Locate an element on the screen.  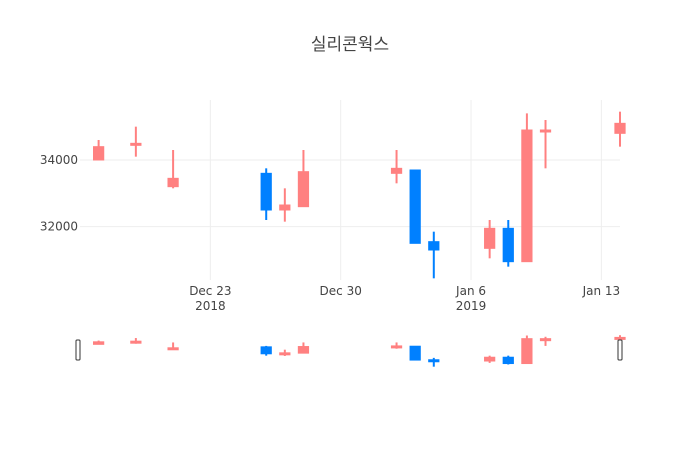
range-slider-right-handle is located at coordinates (620, 350).